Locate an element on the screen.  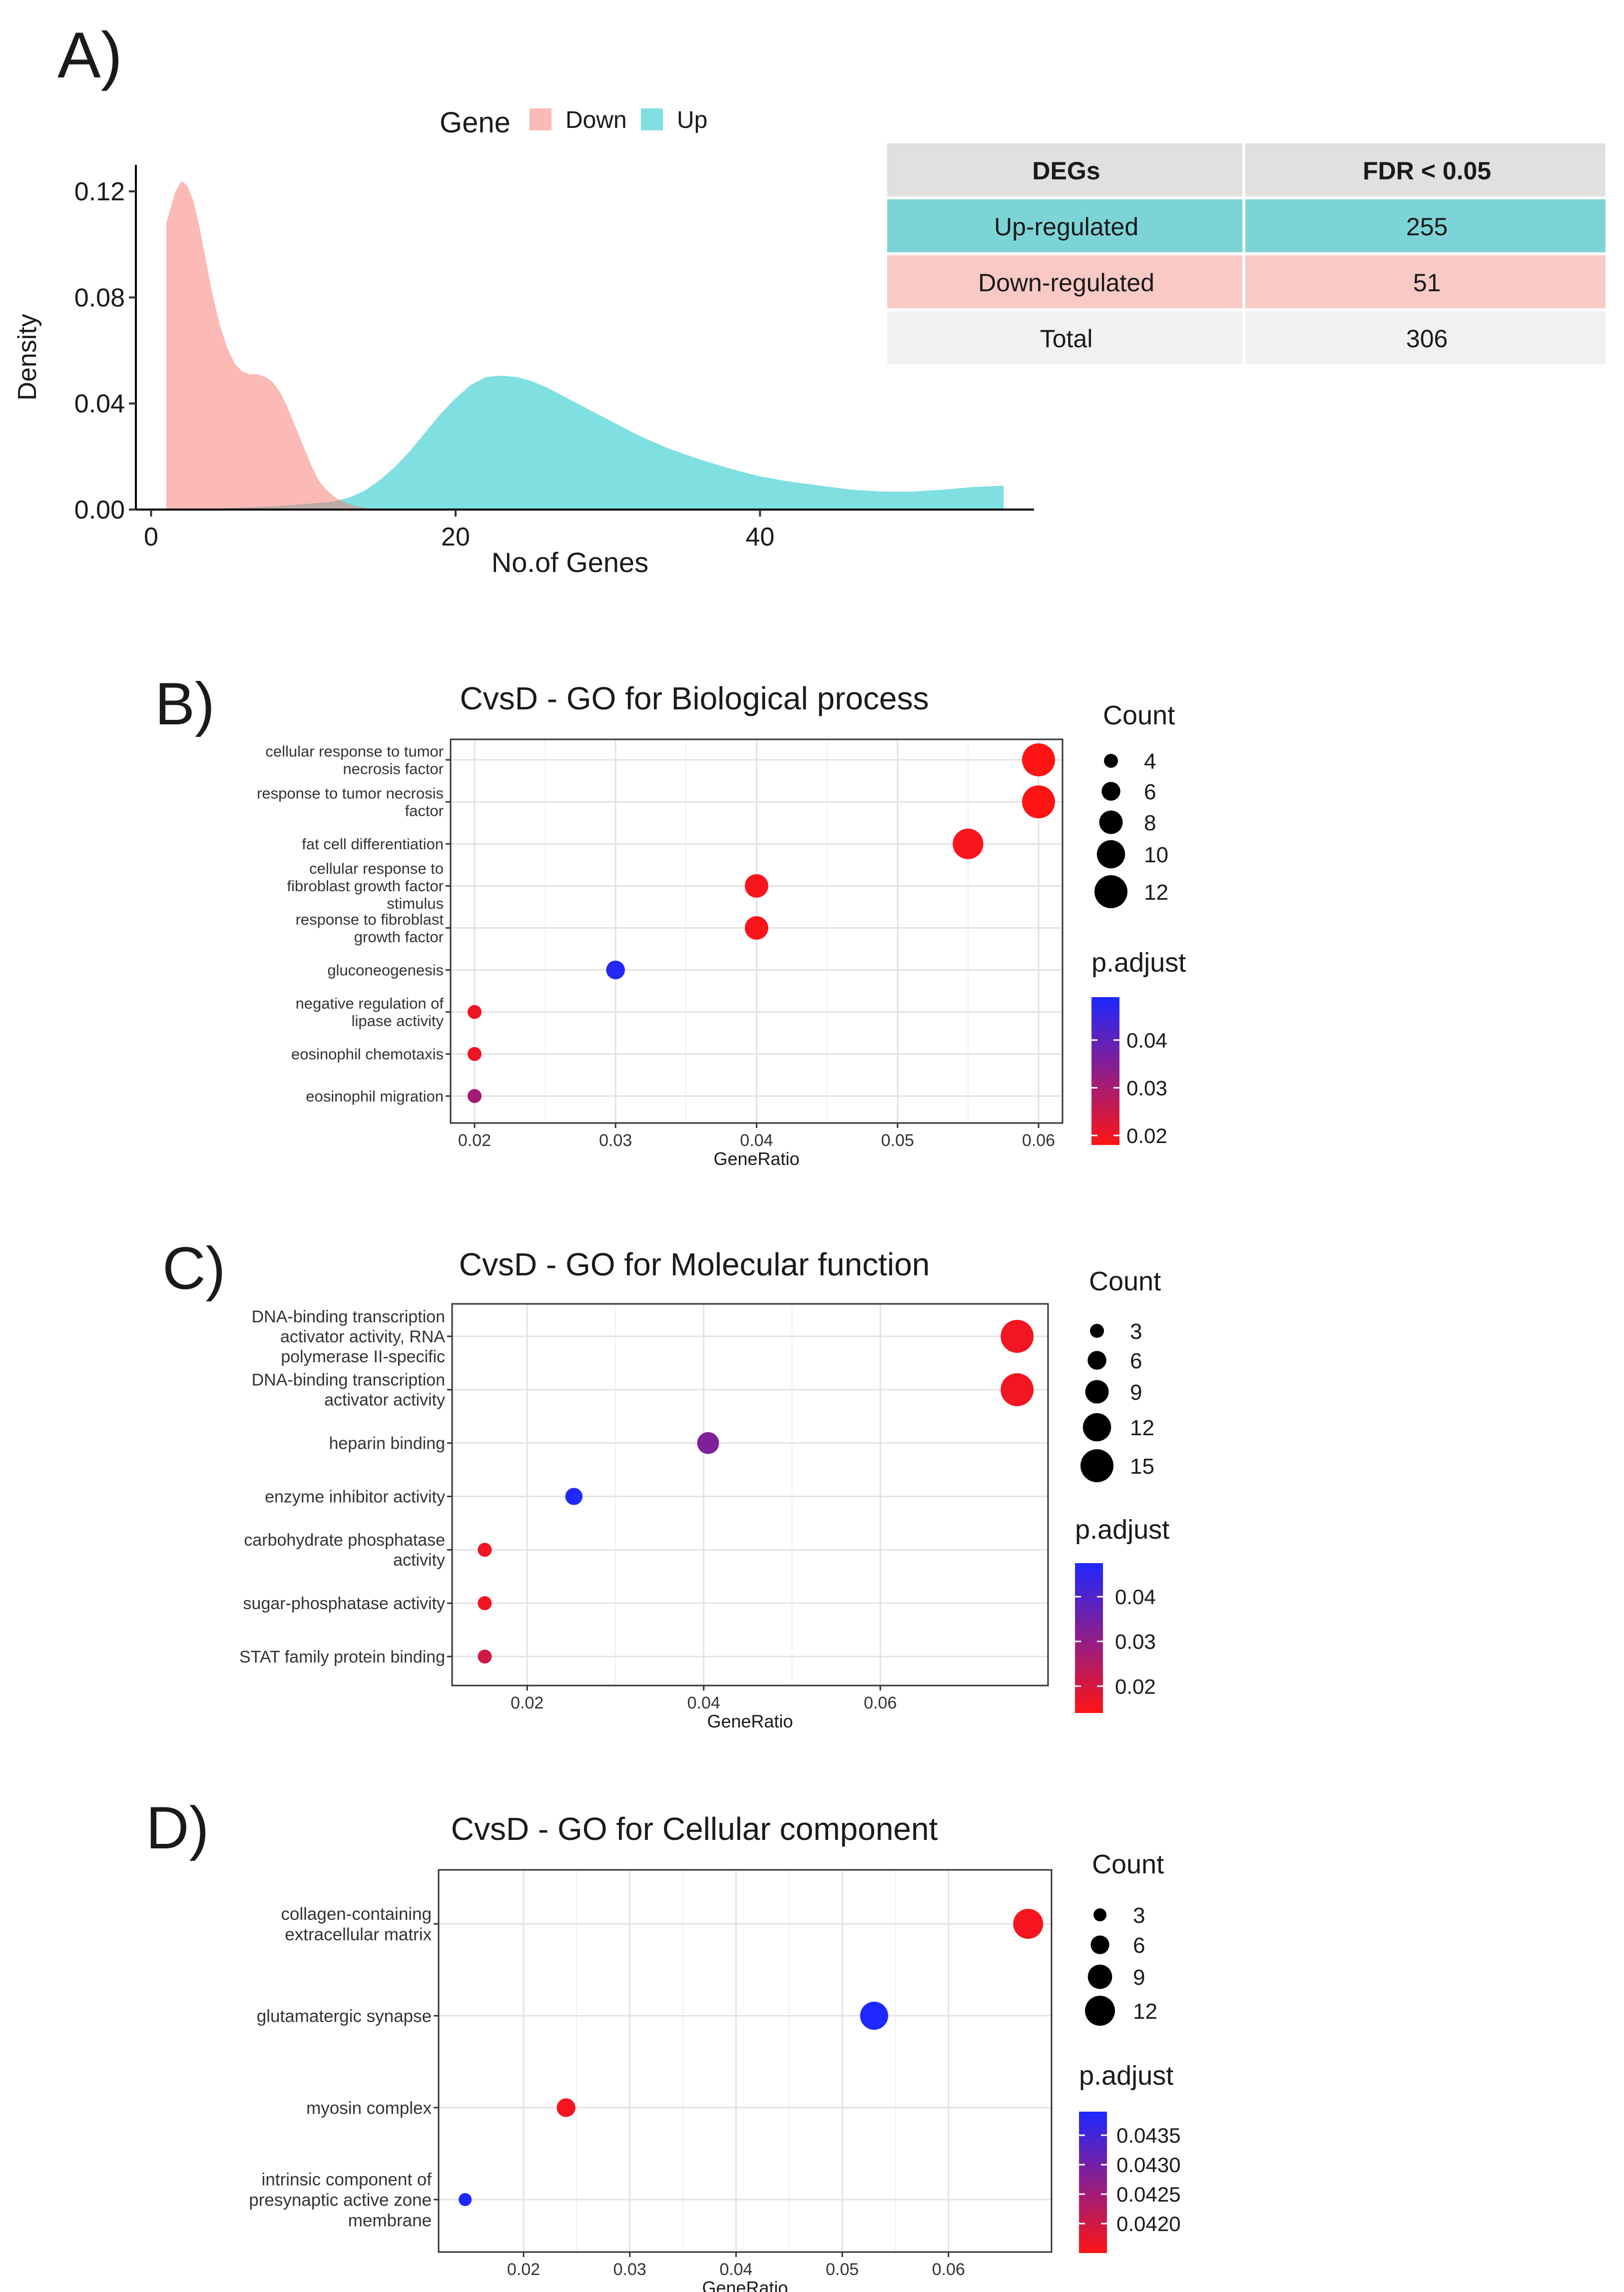
x-tick-label: 0.04 is located at coordinates (756, 1141).